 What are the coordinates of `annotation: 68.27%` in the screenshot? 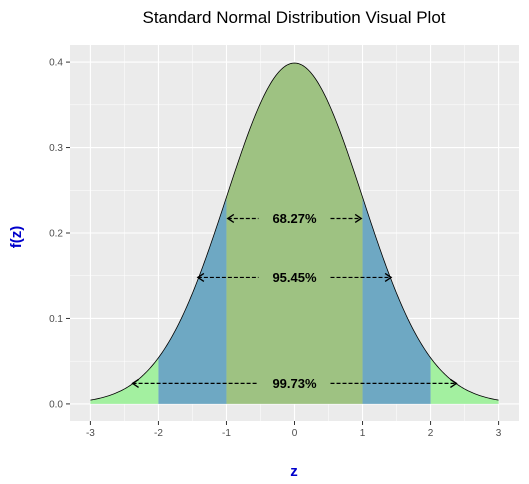 It's located at (294, 218).